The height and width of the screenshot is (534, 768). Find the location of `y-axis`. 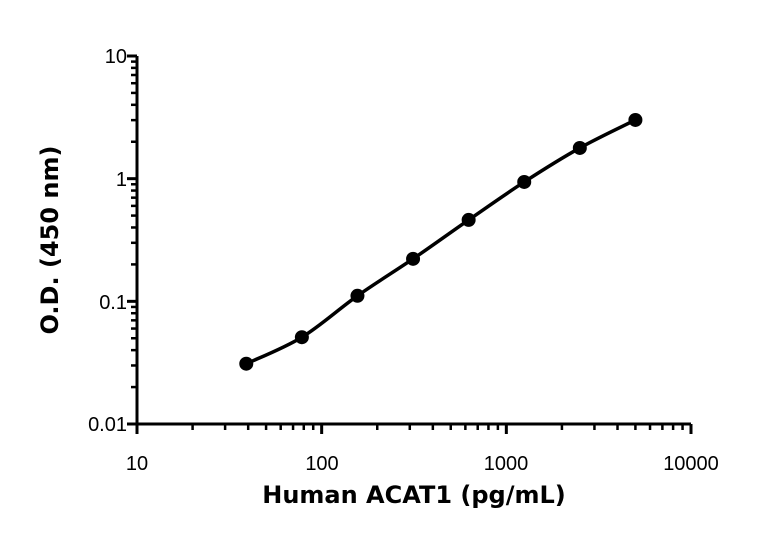

y-axis is located at coordinates (133, 242).